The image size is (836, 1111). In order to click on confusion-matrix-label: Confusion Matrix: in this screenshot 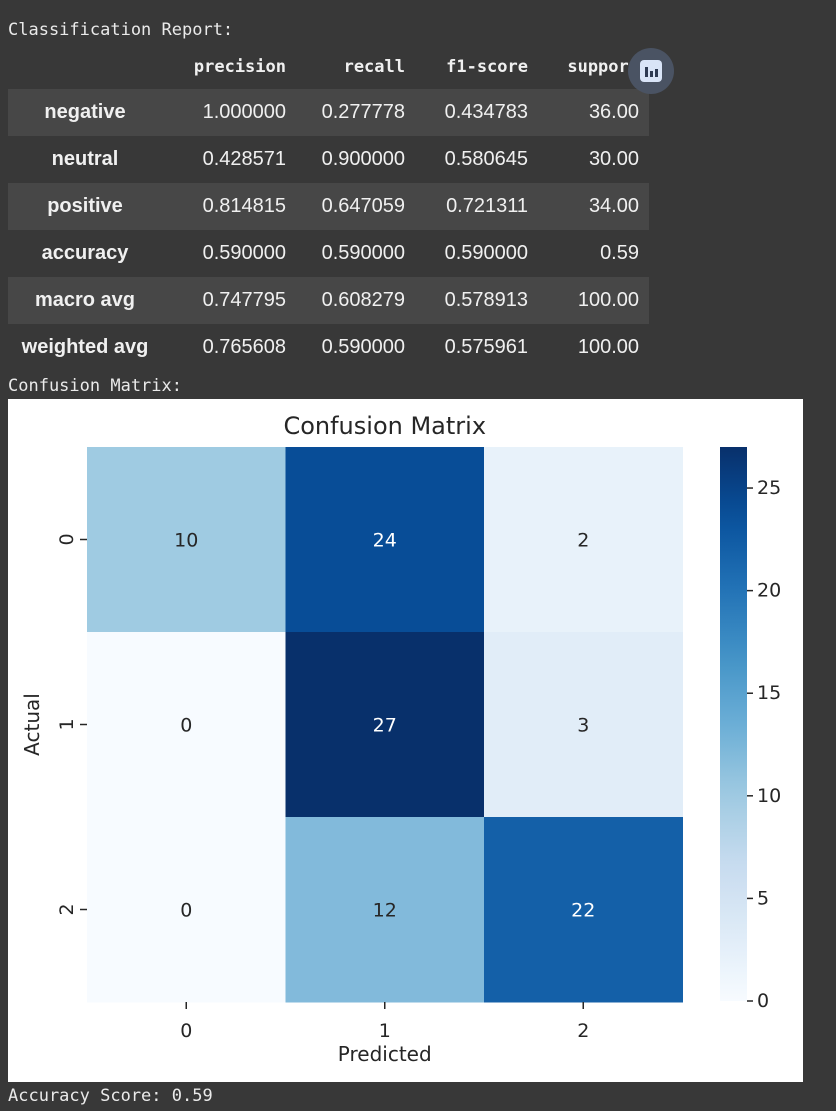, I will do `click(95, 386)`.